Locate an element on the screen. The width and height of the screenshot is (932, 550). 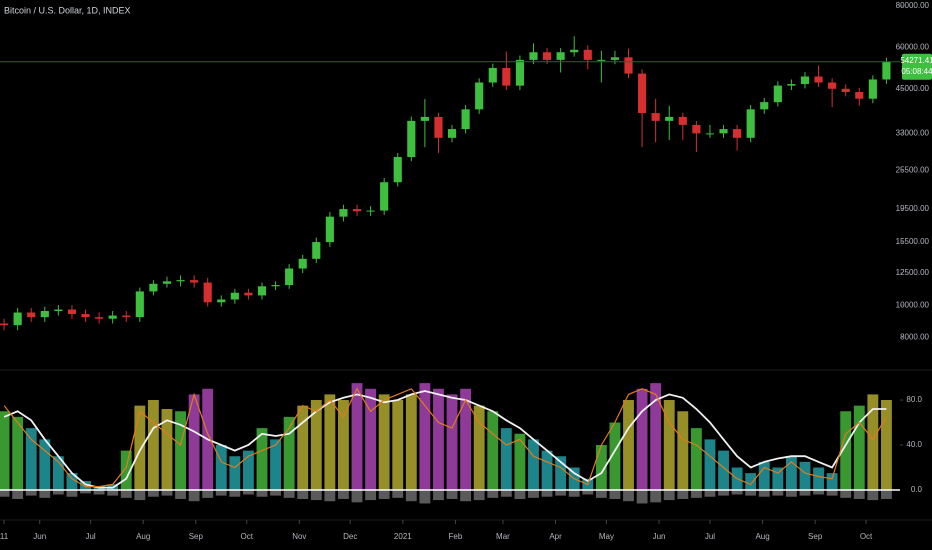
y-tick-label: 40.0 is located at coordinates (914, 444).